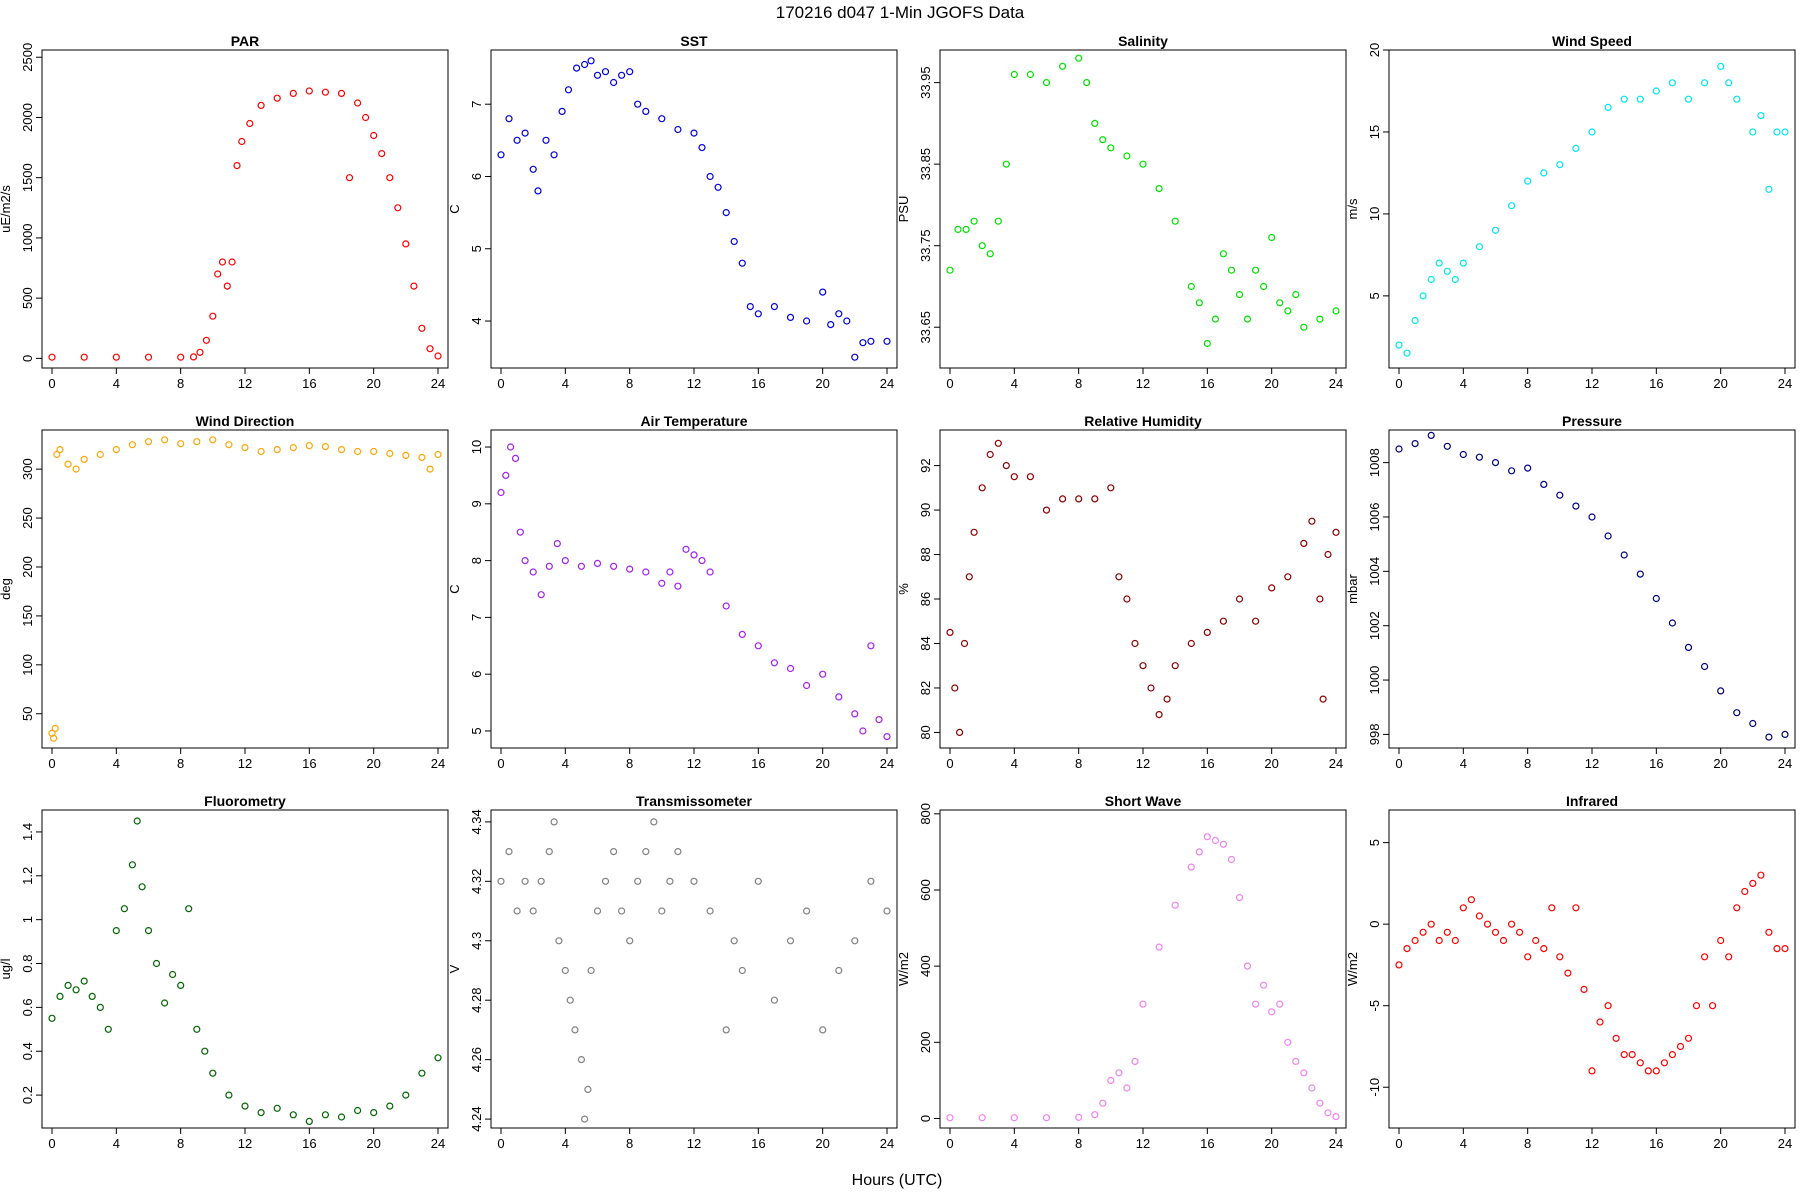  What do you see at coordinates (1374, 735) in the screenshot?
I see `y-tick-label: 998` at bounding box center [1374, 735].